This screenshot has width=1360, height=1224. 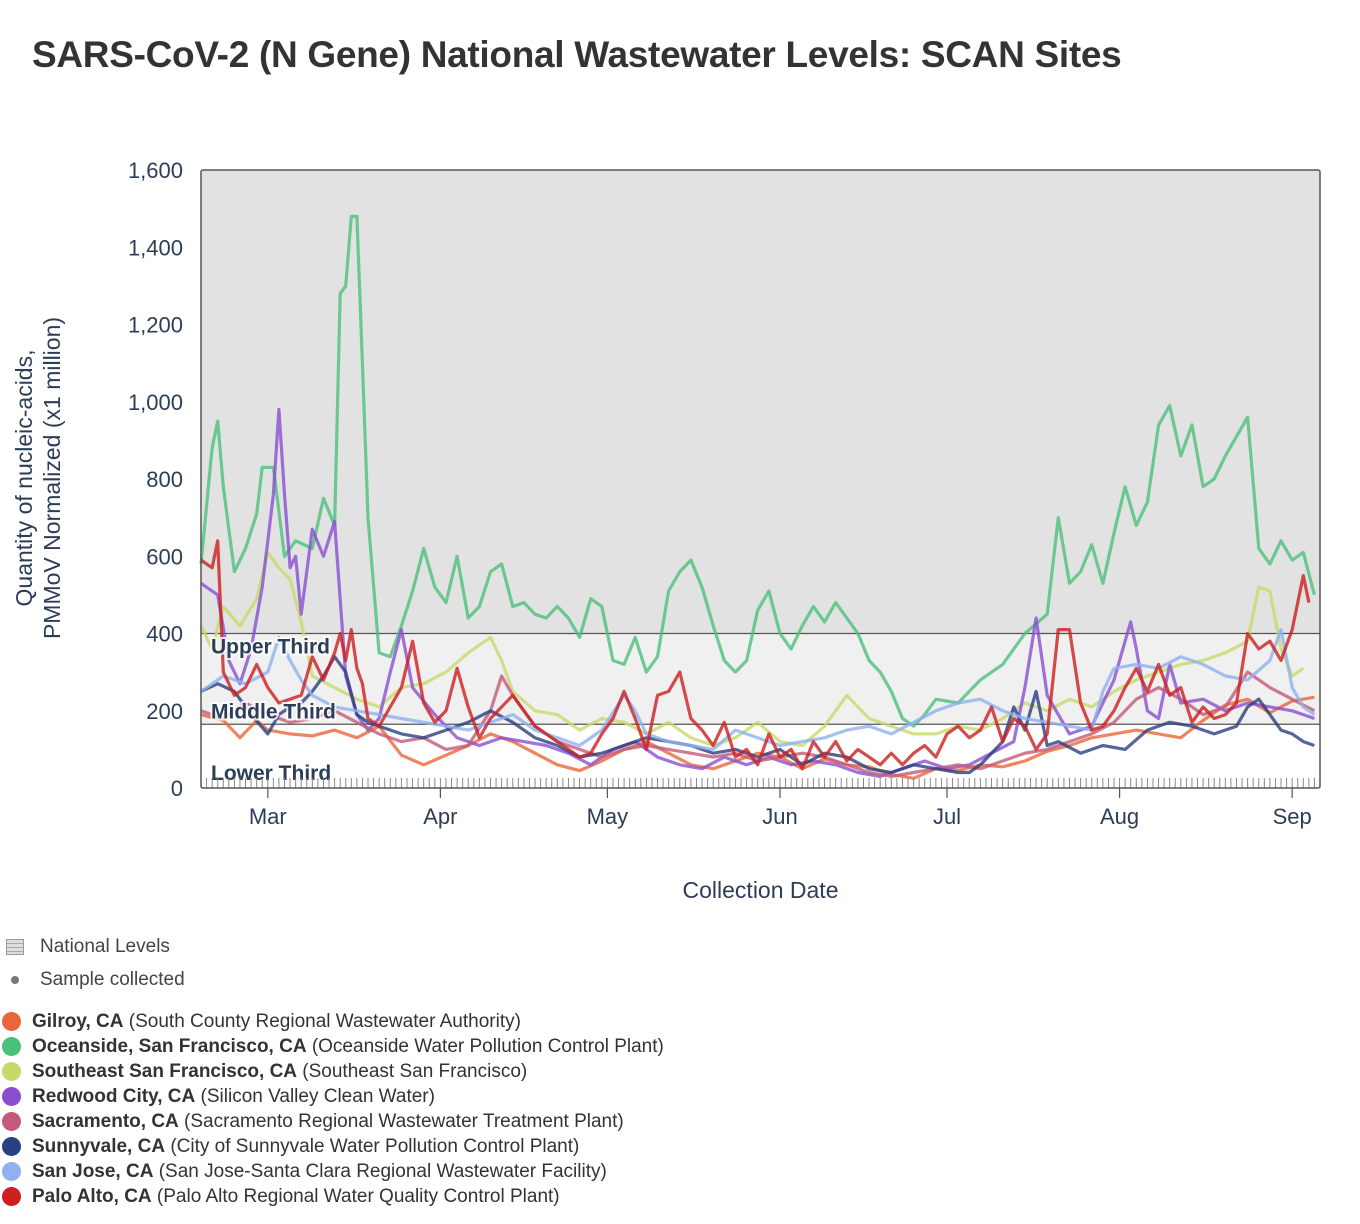 What do you see at coordinates (164, 479) in the screenshot?
I see `y-tick-label: 800` at bounding box center [164, 479].